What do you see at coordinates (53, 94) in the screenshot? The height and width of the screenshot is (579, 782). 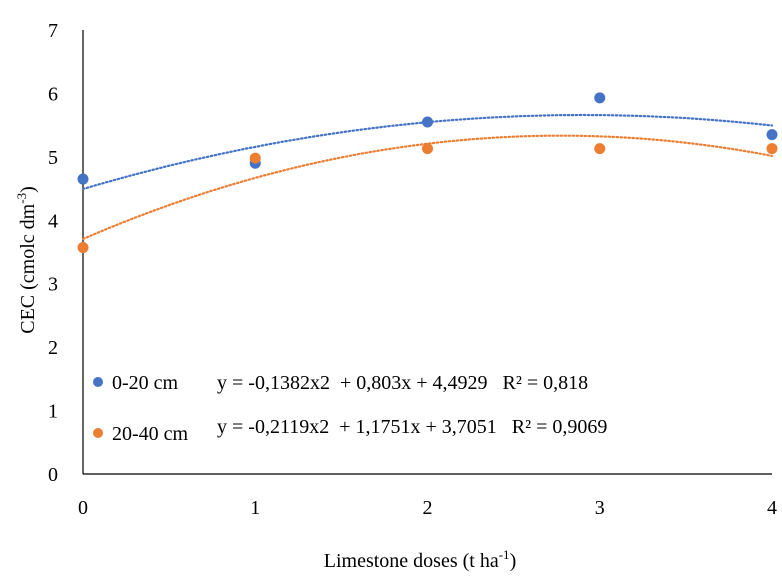 I see `y-tick-label: 6` at bounding box center [53, 94].